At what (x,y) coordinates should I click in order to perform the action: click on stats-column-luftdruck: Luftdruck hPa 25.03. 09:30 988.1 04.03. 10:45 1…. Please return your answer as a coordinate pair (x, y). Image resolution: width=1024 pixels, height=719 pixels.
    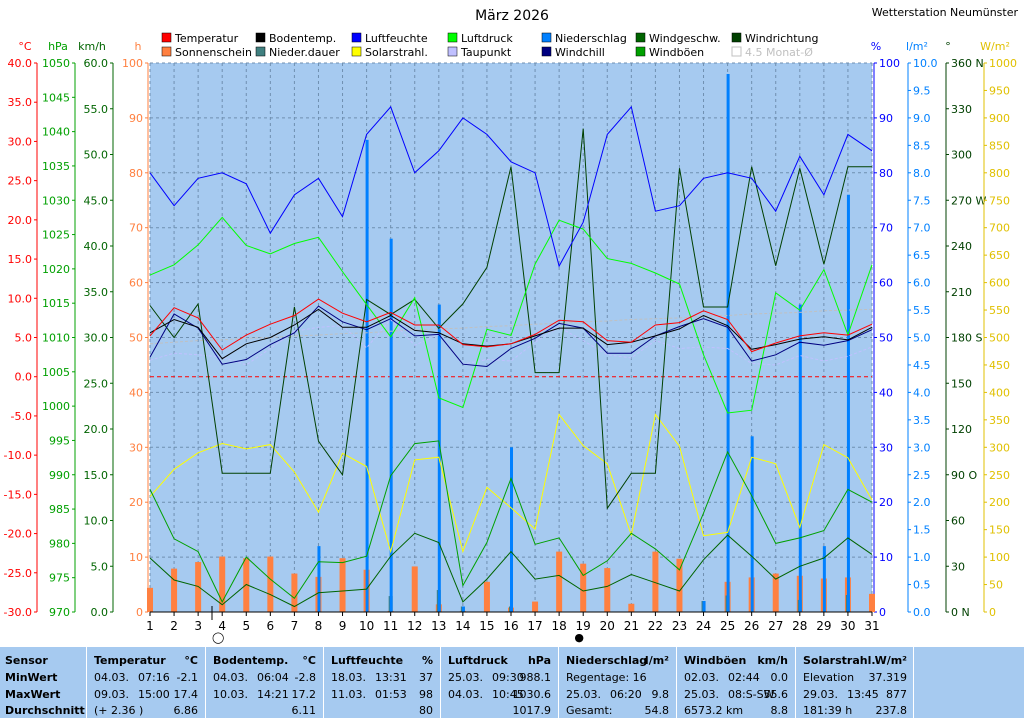
    Looking at the image, I should click on (498, 682).